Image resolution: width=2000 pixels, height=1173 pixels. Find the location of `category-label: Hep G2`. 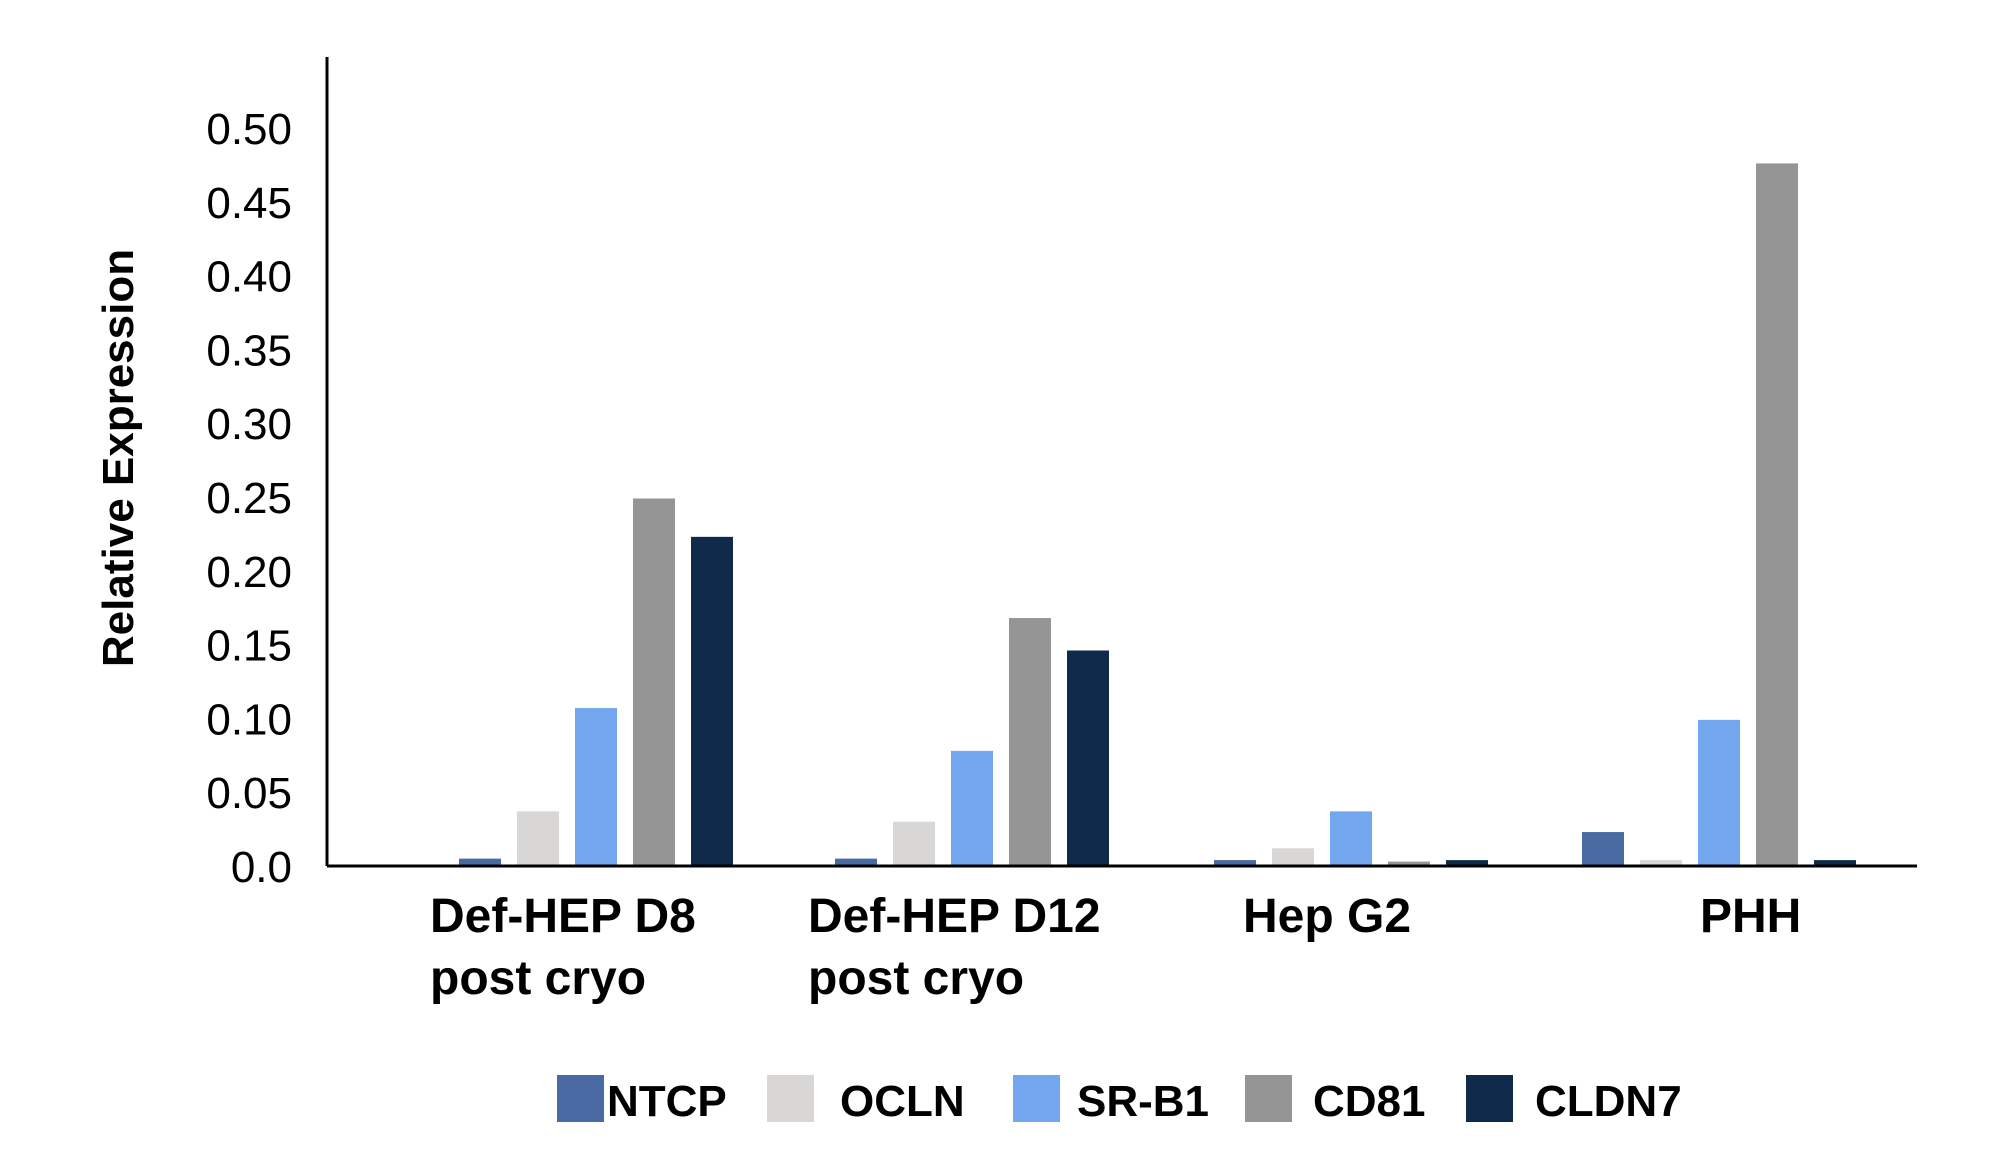

category-label: Hep G2 is located at coordinates (1327, 916).